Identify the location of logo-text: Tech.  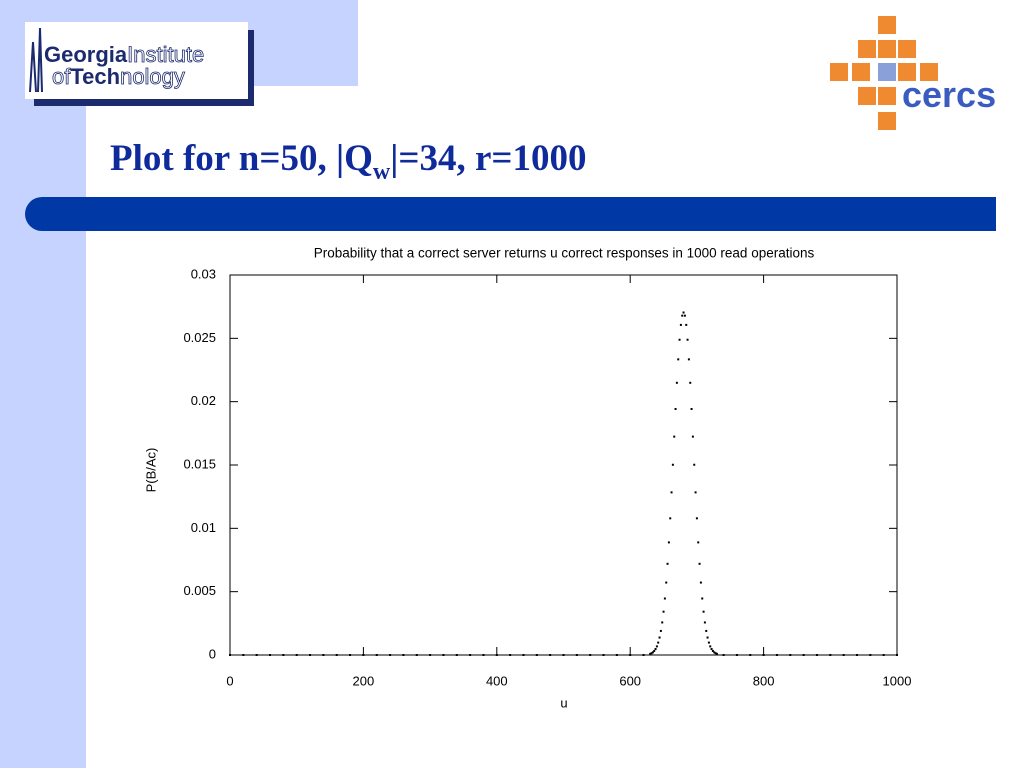
(95, 76).